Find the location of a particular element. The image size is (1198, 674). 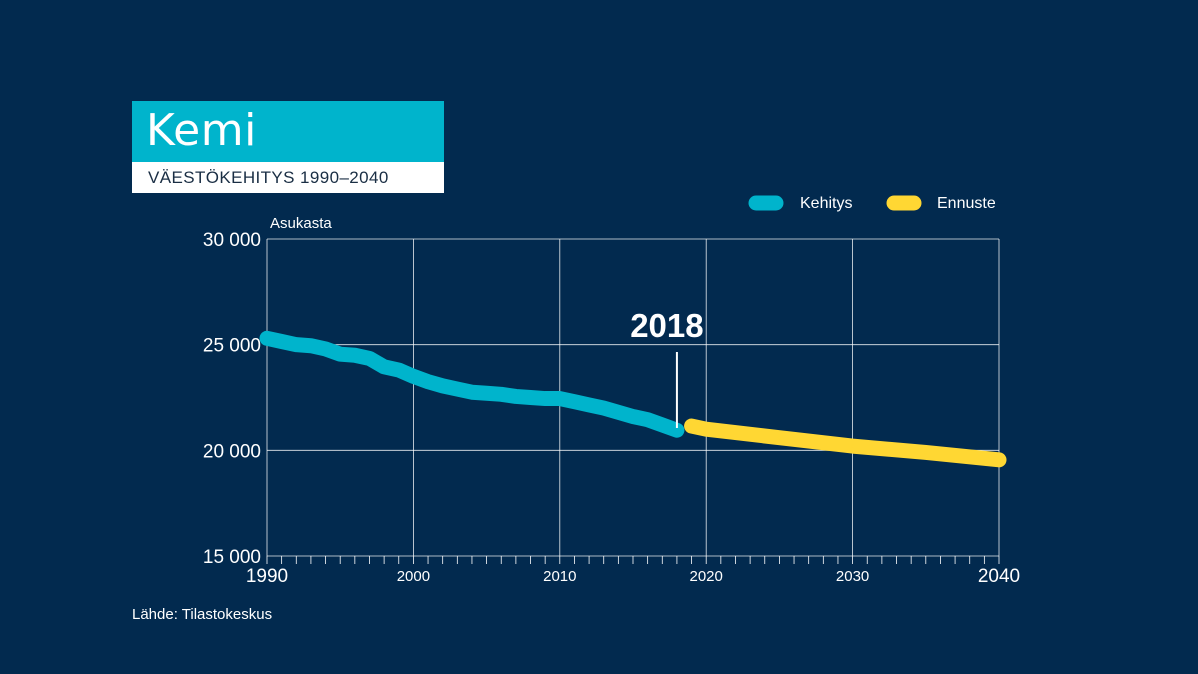

y-tick-label: 30 000 is located at coordinates (232, 240).